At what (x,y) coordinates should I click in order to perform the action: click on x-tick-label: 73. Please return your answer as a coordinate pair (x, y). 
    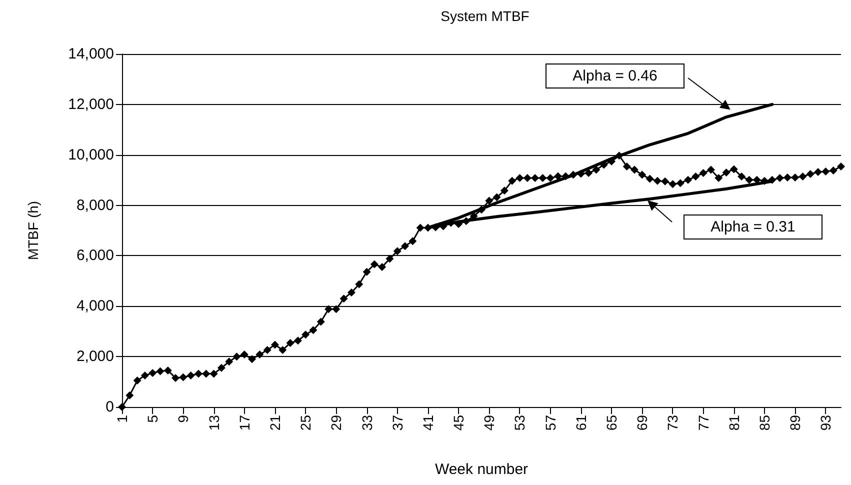
    Looking at the image, I should click on (672, 422).